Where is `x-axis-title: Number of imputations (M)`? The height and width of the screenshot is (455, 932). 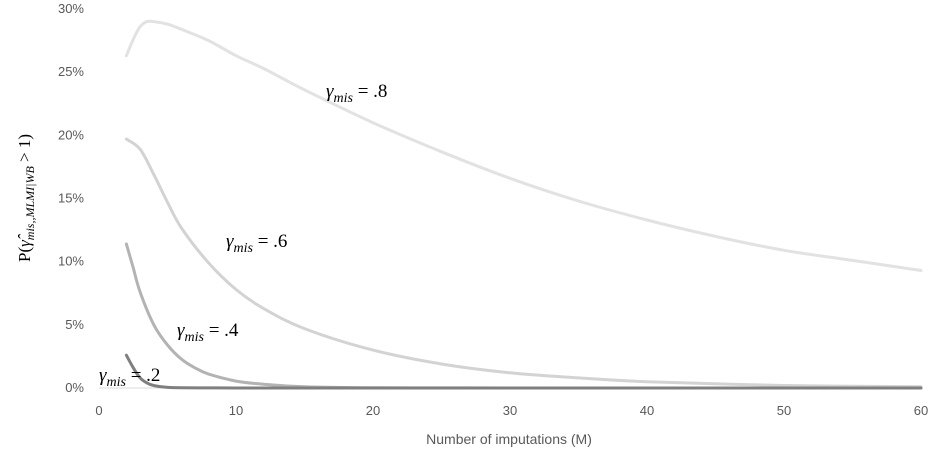 x-axis-title: Number of imputations (M) is located at coordinates (509, 439).